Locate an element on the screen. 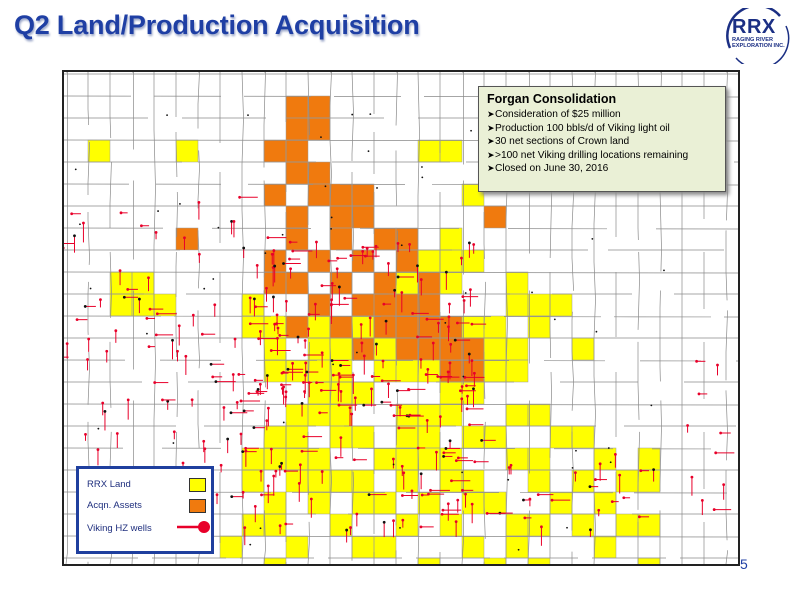  red-well-symbol-icon is located at coordinates (193, 527).